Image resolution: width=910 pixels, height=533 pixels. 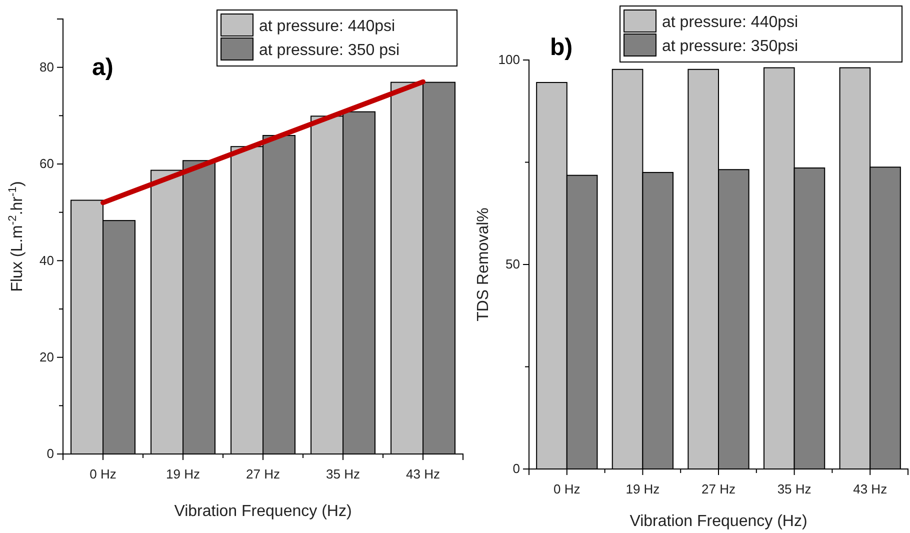 I want to click on y-axis-title: TDS Removal%, so click(x=483, y=265).